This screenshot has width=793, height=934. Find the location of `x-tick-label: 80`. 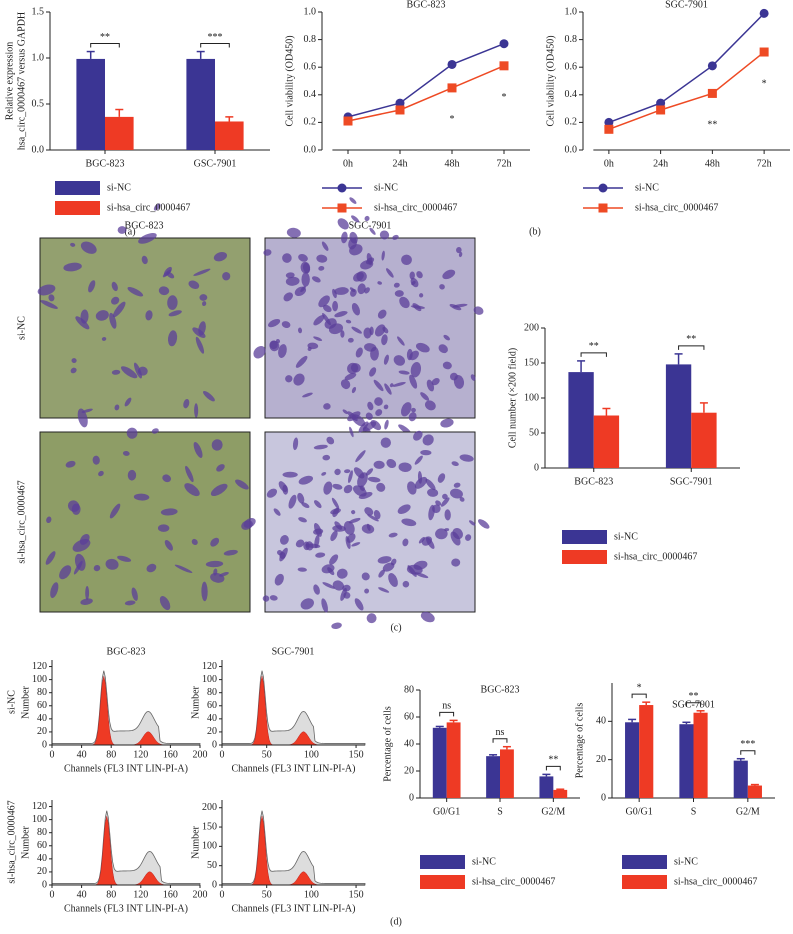

x-tick-label: 80 is located at coordinates (111, 894).